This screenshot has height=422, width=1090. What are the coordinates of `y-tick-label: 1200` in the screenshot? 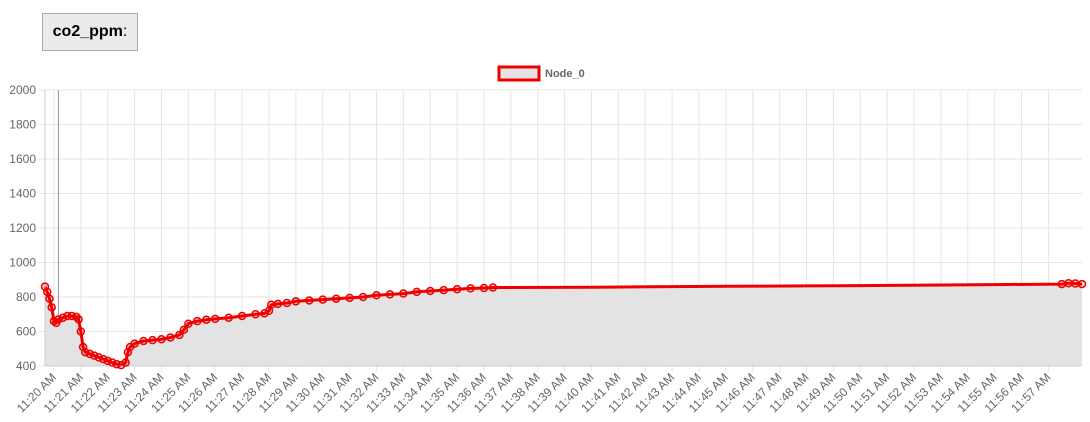 It's located at (22, 228).